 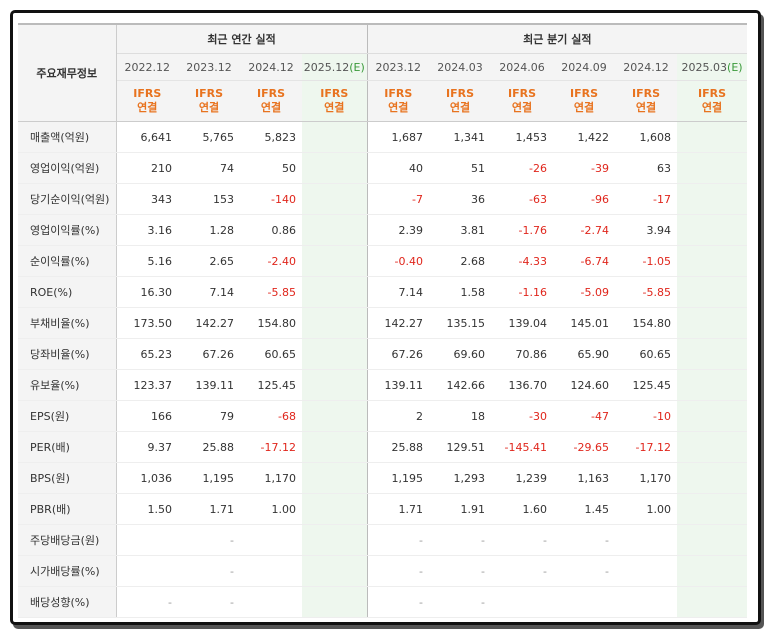 What do you see at coordinates (522, 385) in the screenshot?
I see `table-cell: 136.70` at bounding box center [522, 385].